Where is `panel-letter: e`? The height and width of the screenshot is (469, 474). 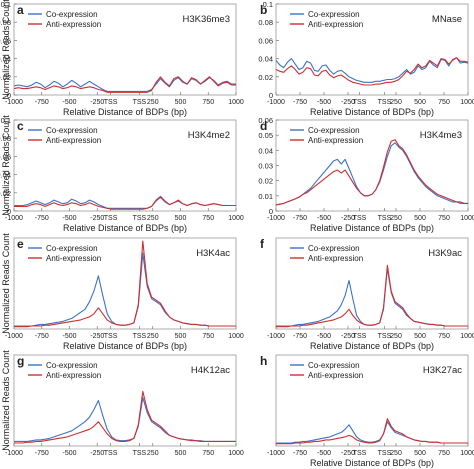
panel-letter: e is located at coordinates (20, 244).